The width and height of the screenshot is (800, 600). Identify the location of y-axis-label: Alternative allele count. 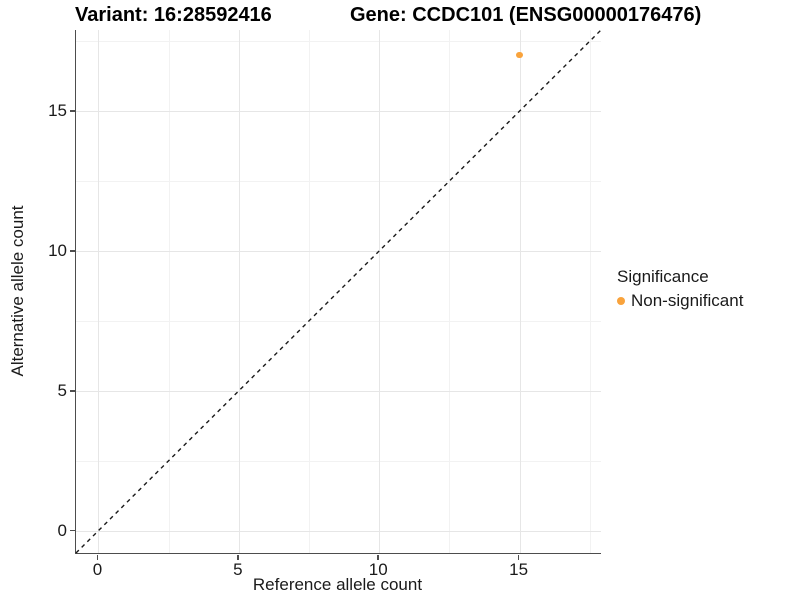
(17, 291).